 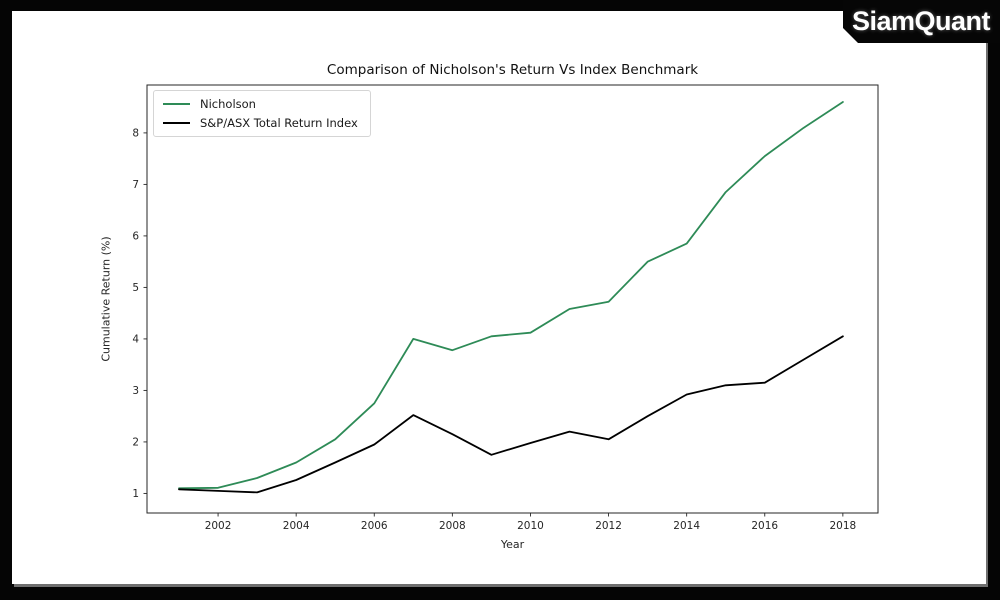 I want to click on benchmark-line-swatch, so click(x=176, y=123).